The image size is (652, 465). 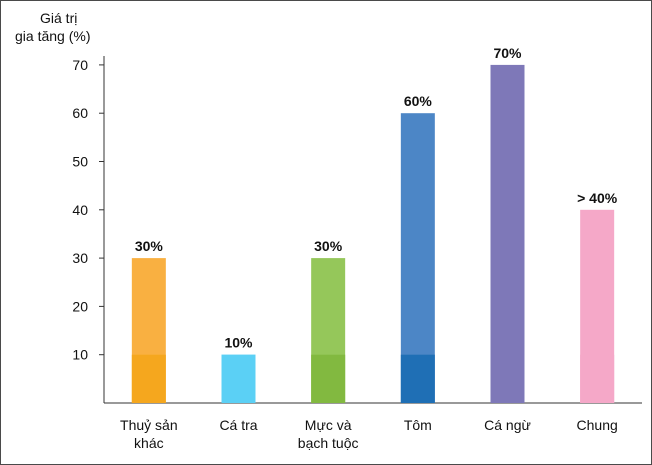 What do you see at coordinates (418, 101) in the screenshot?
I see `data-label: 60%` at bounding box center [418, 101].